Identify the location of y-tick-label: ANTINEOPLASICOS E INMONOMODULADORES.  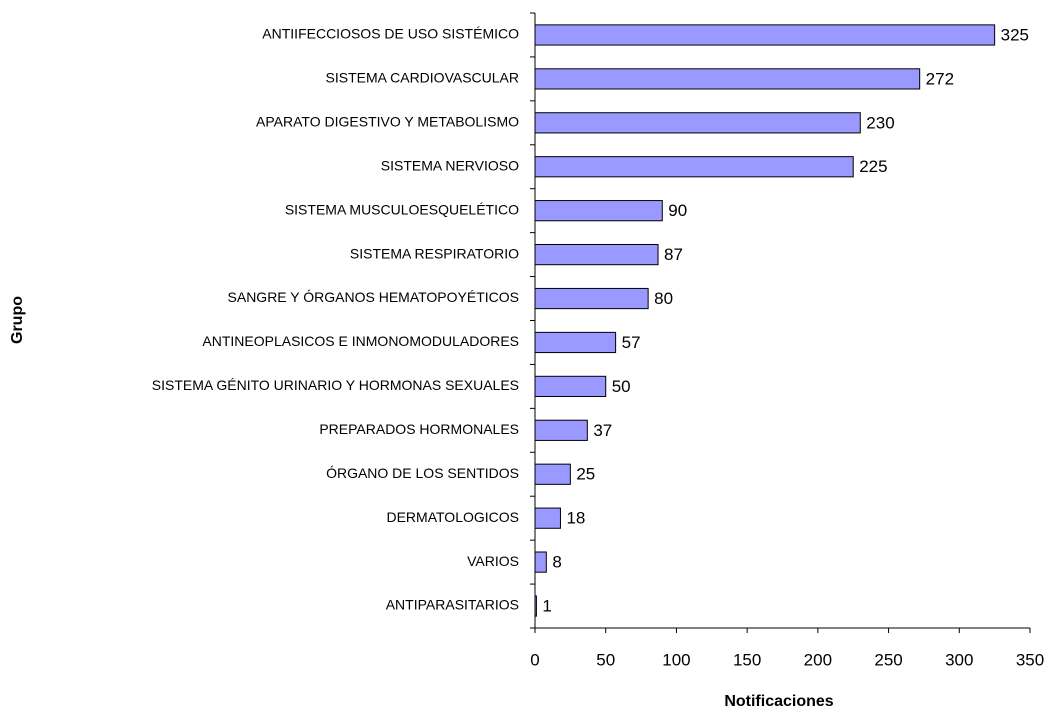
(360, 341).